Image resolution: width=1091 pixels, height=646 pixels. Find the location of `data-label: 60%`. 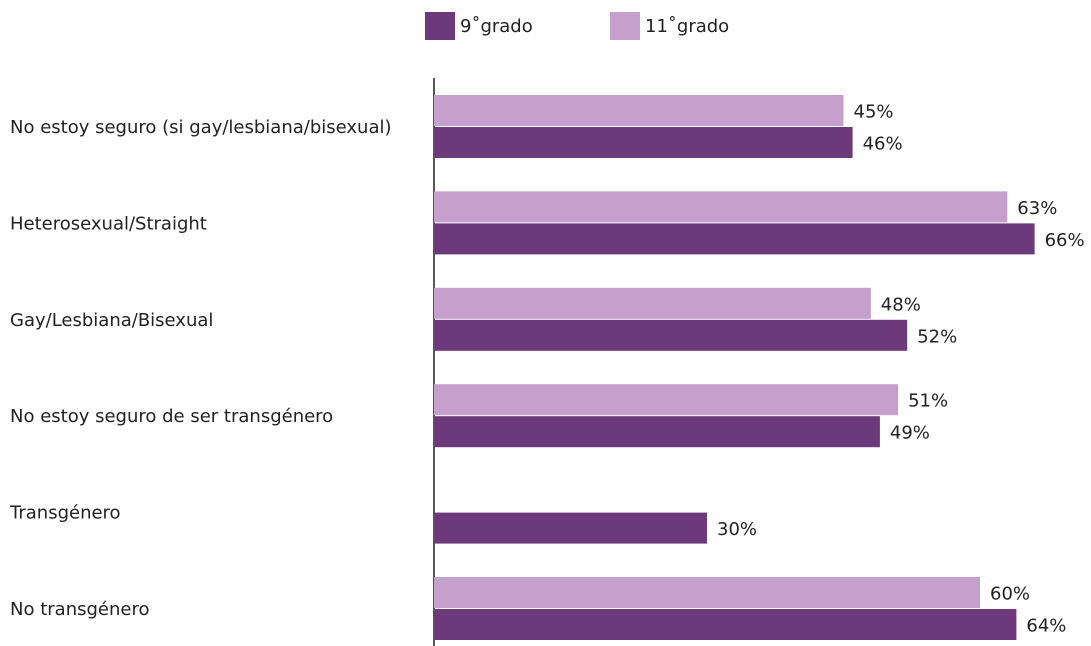

data-label: 60% is located at coordinates (1010, 594).